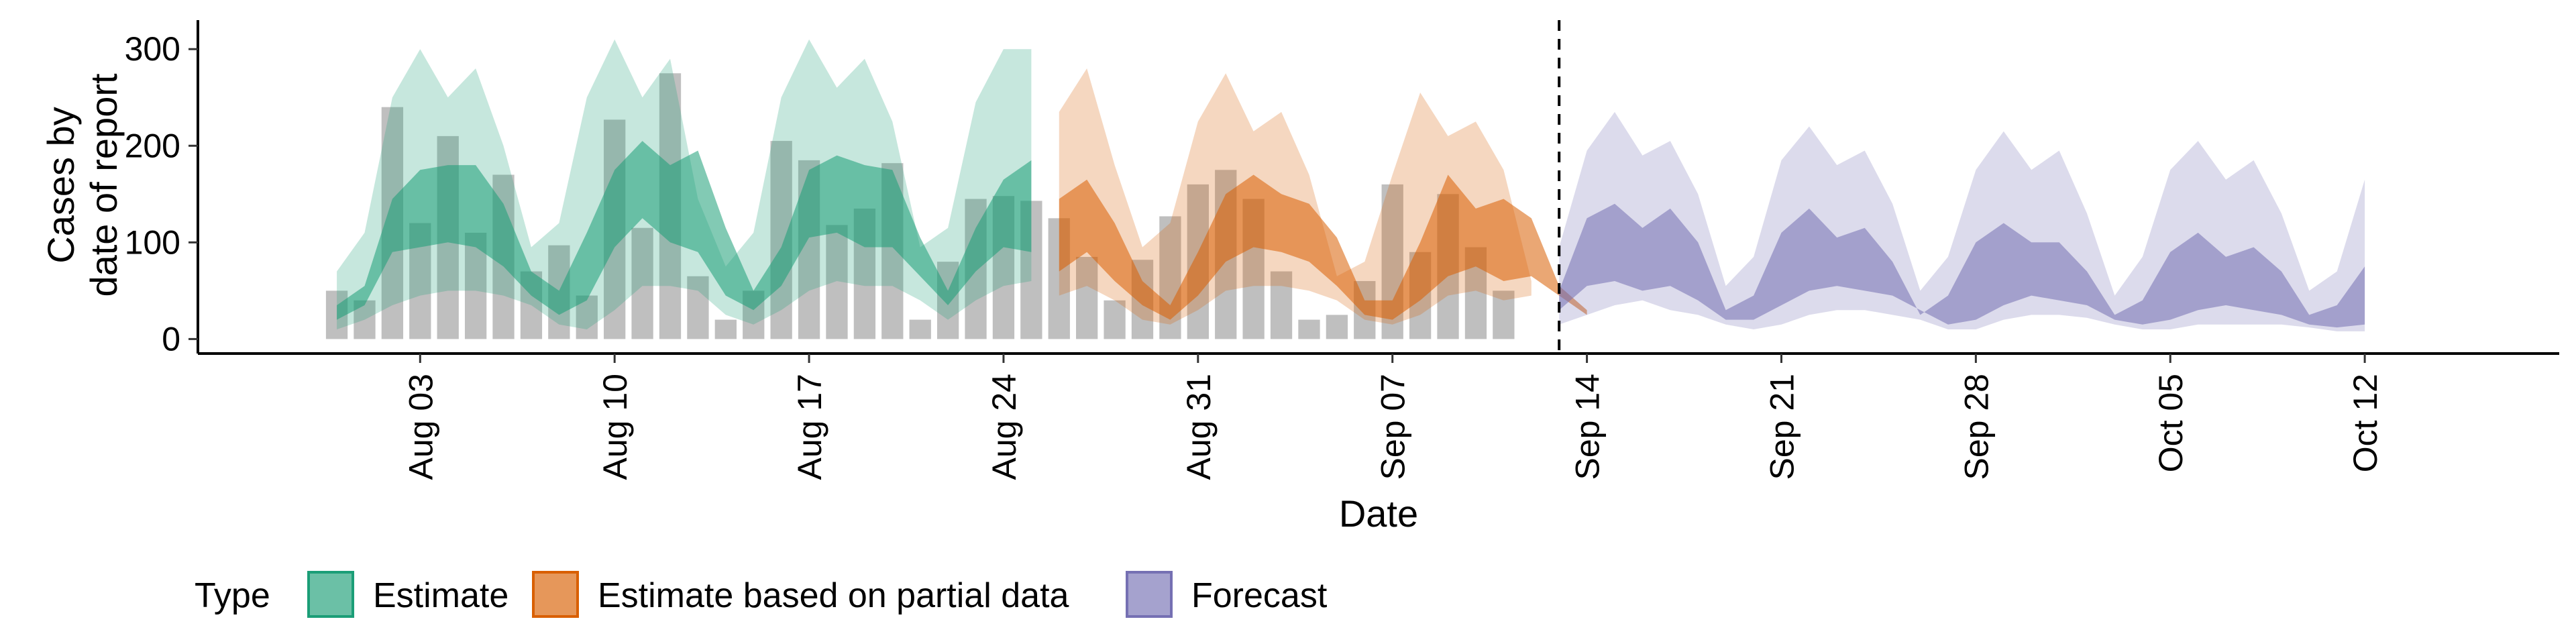  I want to click on x-tick-label: Aug 17, so click(809, 427).